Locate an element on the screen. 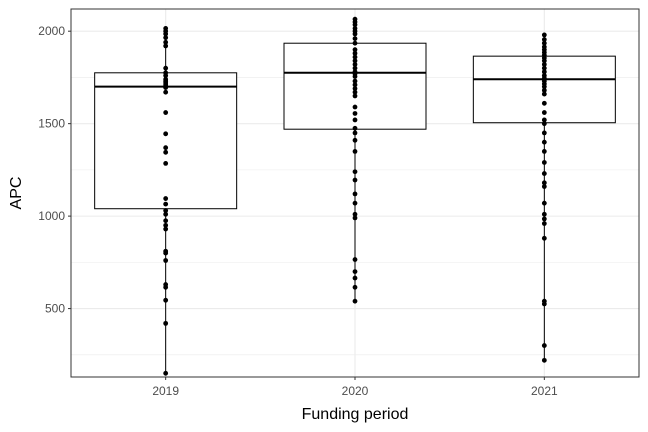 The width and height of the screenshot is (648, 432). x-tick-label: 2019 is located at coordinates (165, 391).